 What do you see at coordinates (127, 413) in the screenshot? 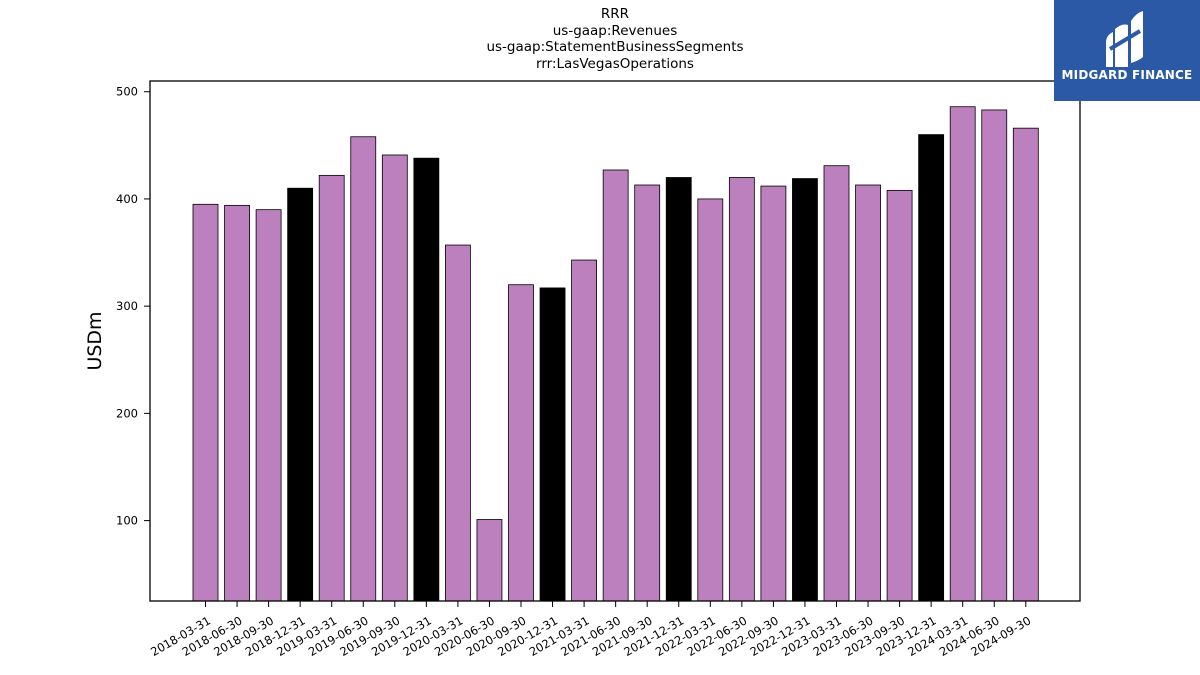
I see `y-tick-label-200: 200` at bounding box center [127, 413].